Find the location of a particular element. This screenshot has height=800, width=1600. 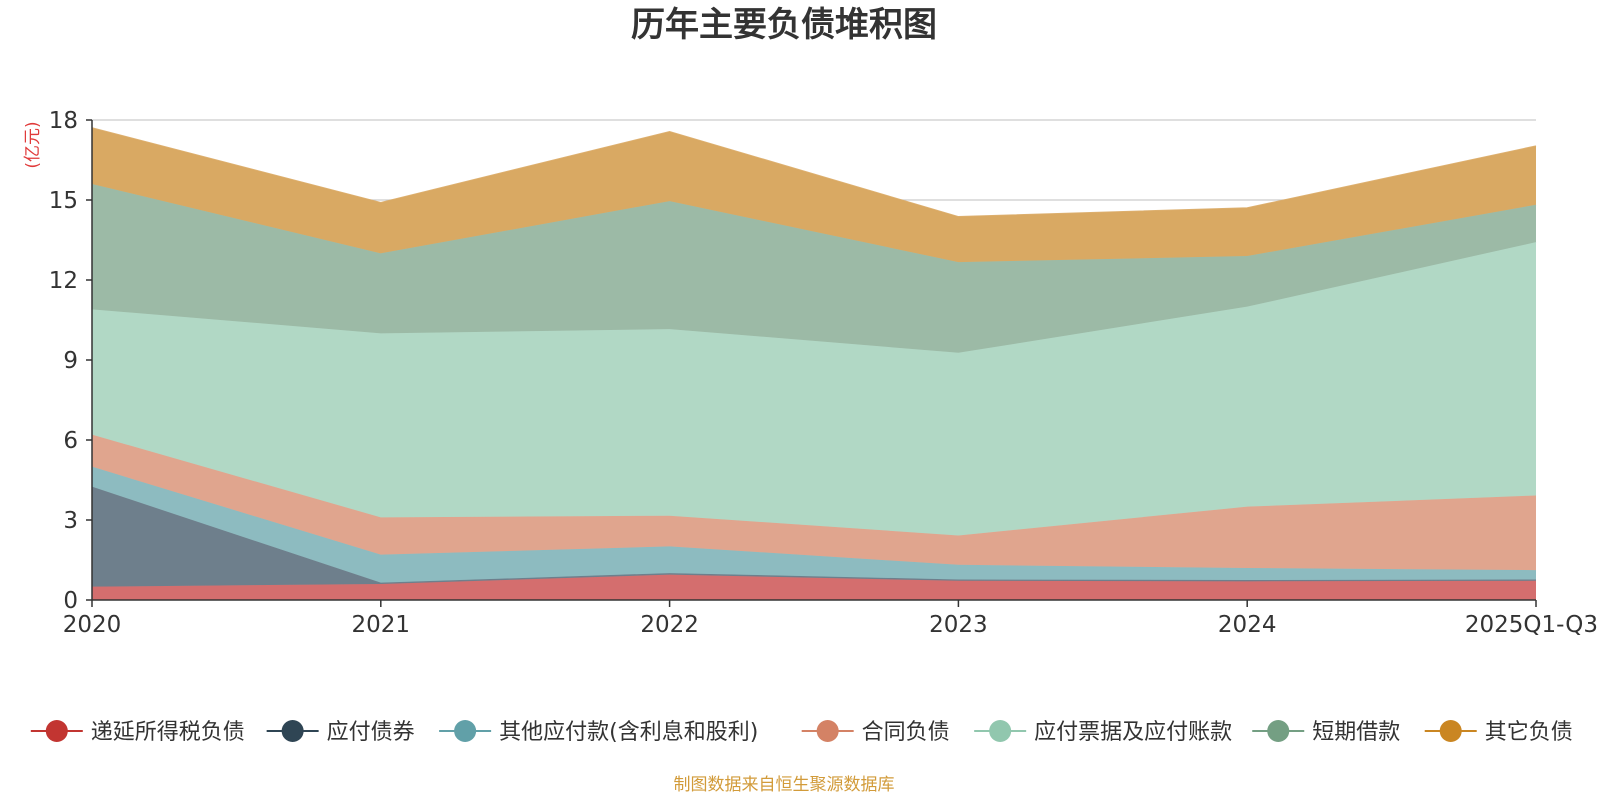

legend-item-0: 递延所得税负债 is located at coordinates (137, 732).